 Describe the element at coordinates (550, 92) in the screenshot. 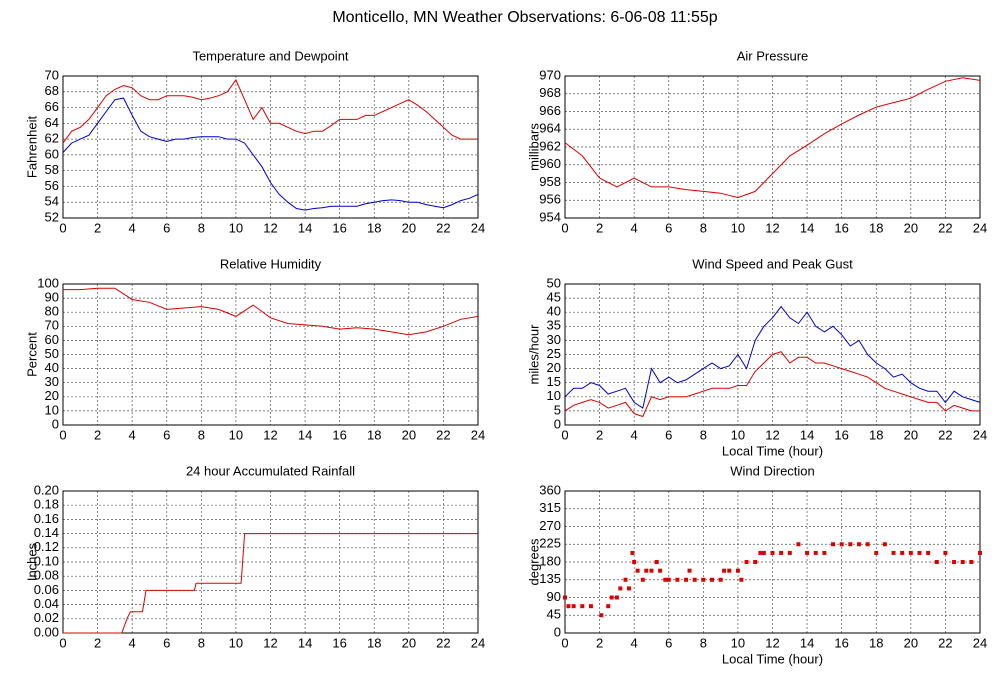

I see `y-tick-label: 968` at that location.